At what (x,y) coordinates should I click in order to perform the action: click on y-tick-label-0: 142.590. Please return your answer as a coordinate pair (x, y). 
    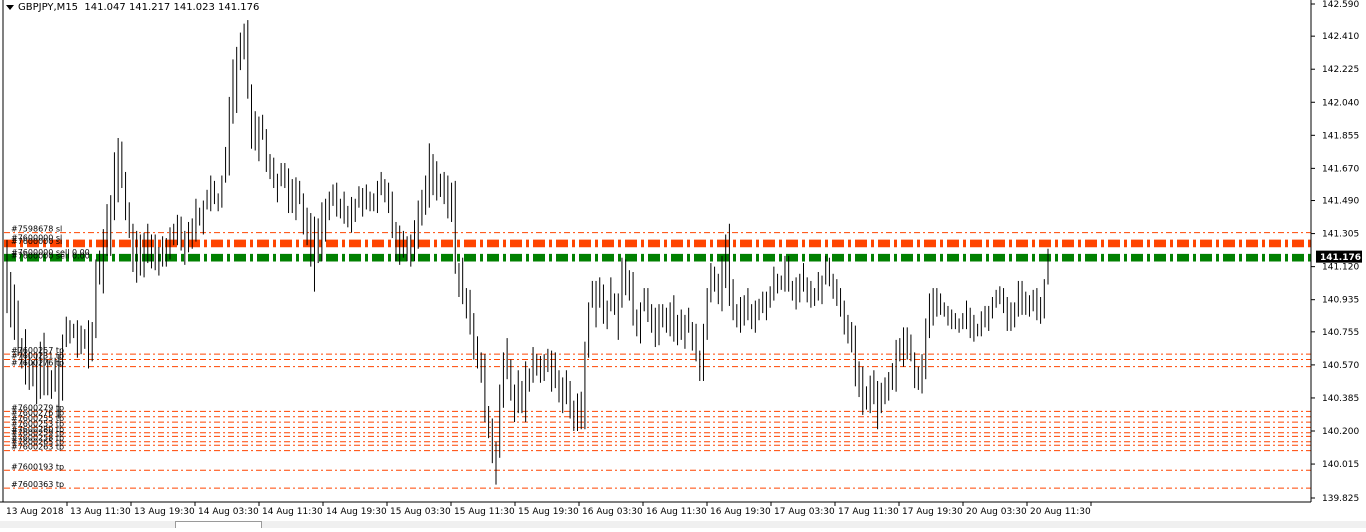
    Looking at the image, I should click on (1340, 5).